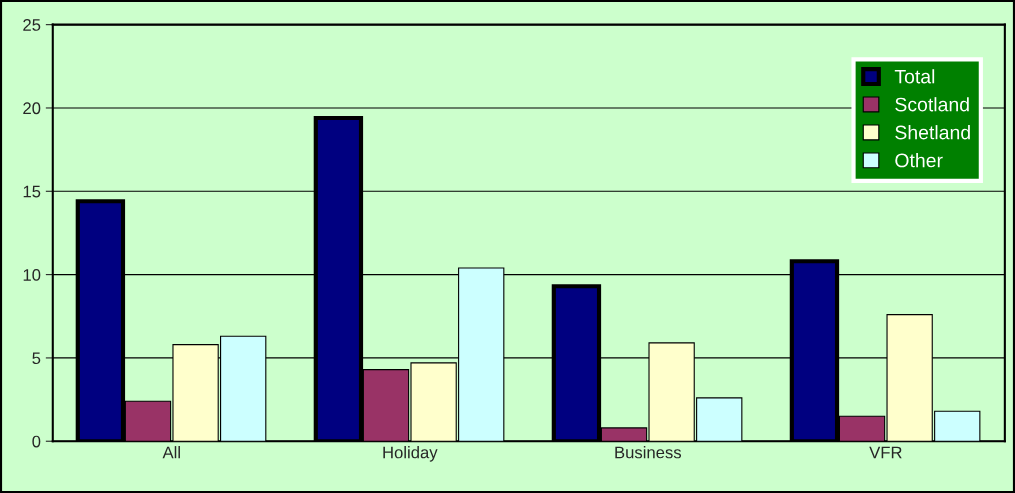 This screenshot has height=493, width=1015. Describe the element at coordinates (885, 452) in the screenshot. I see `x-tick-label: VFR` at that location.